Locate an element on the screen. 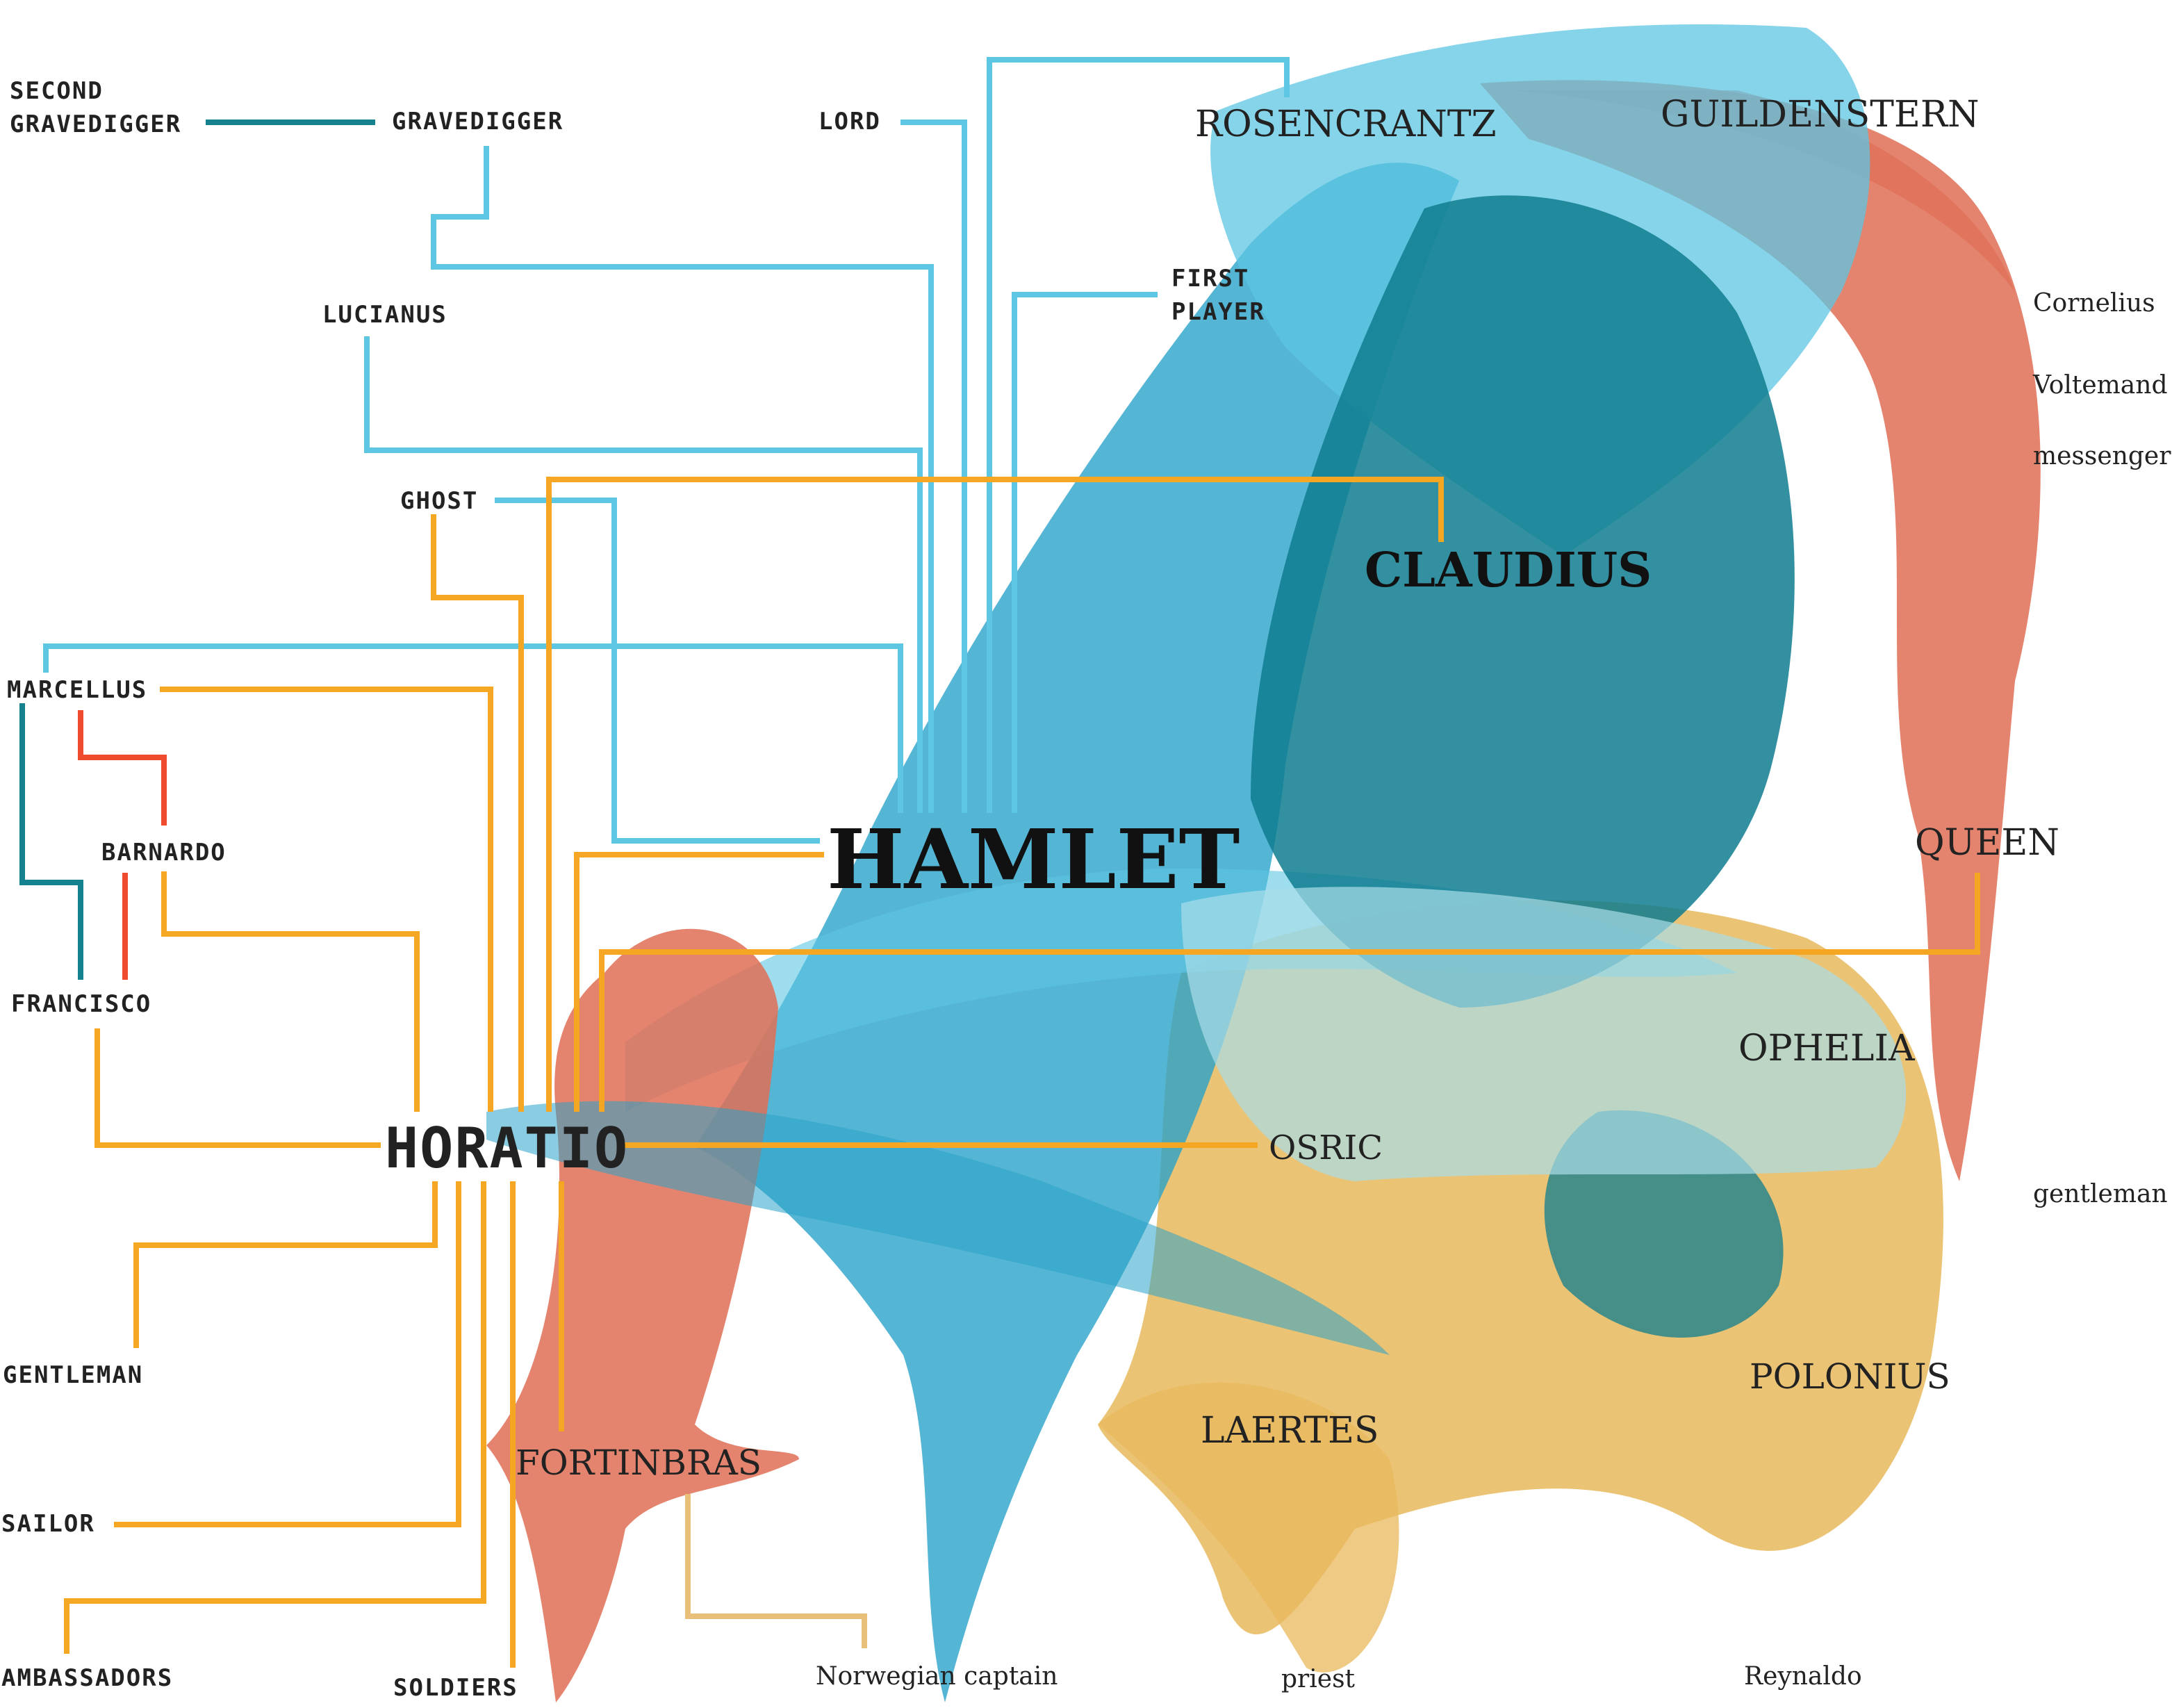  link-gravedigger-hamlet is located at coordinates (682, 479).